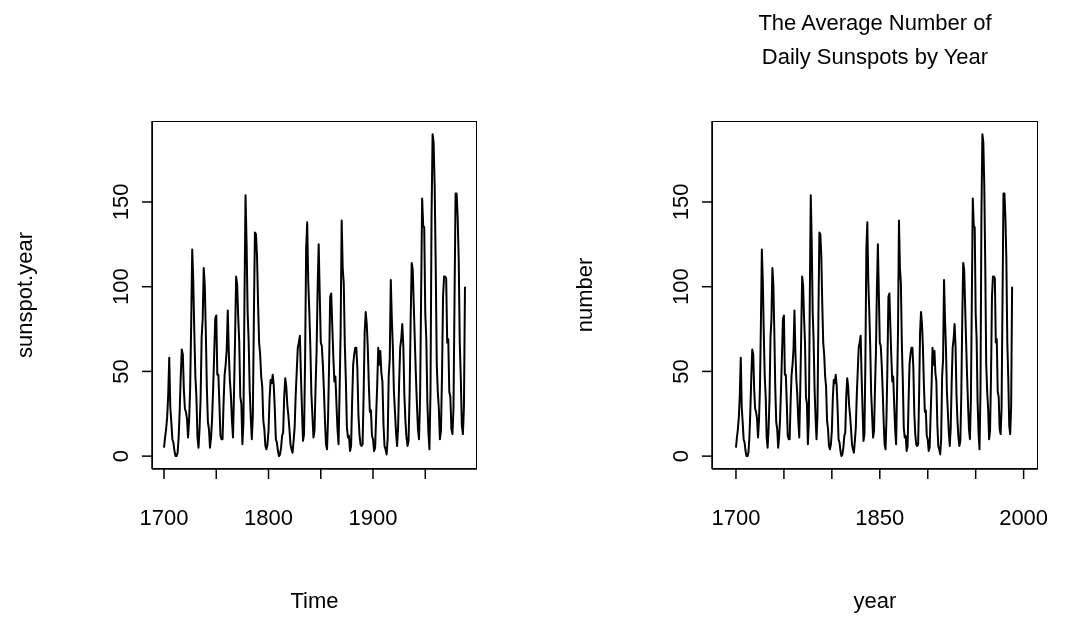 Image resolution: width=1066 pixels, height=619 pixels. Describe the element at coordinates (373, 517) in the screenshot. I see `x-tick-label: 1900` at that location.